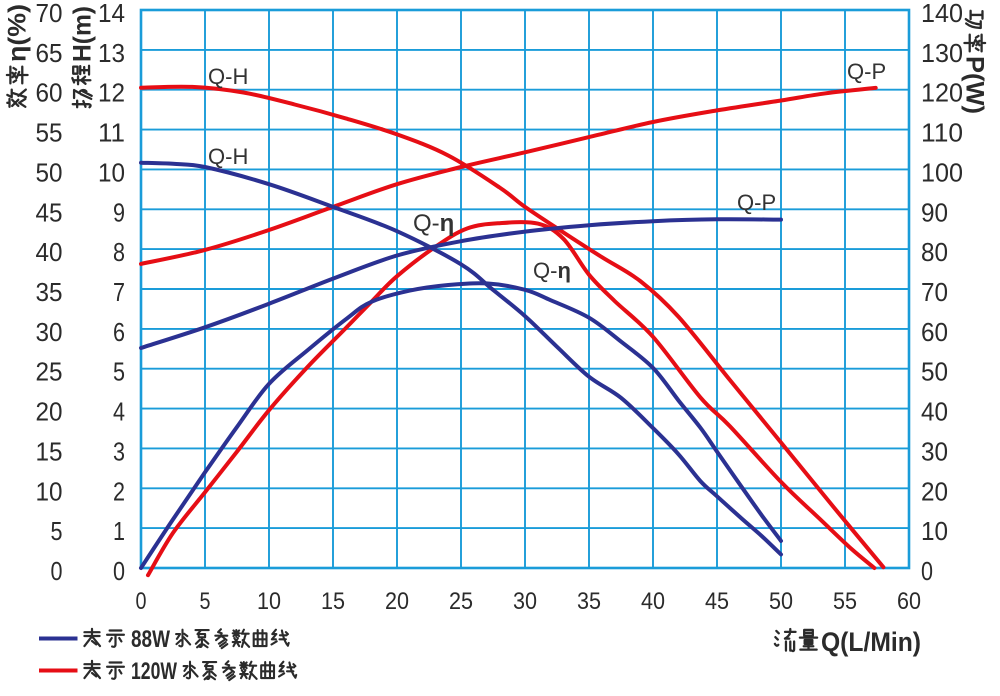 The image size is (1000, 696). What do you see at coordinates (83, 34) in the screenshot?
I see `svg-text: H(m)` at bounding box center [83, 34].